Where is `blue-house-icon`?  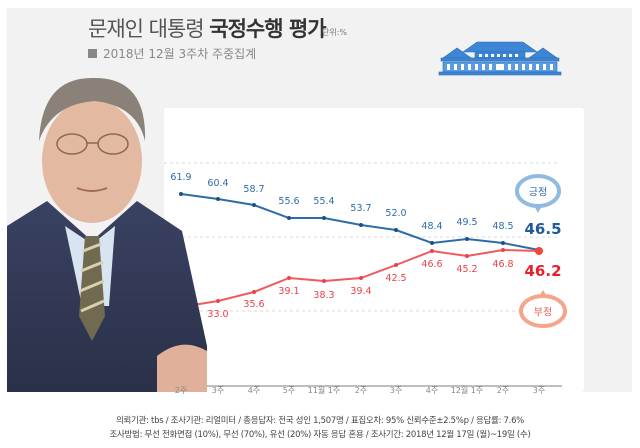
blue-house-icon is located at coordinates (500, 58).